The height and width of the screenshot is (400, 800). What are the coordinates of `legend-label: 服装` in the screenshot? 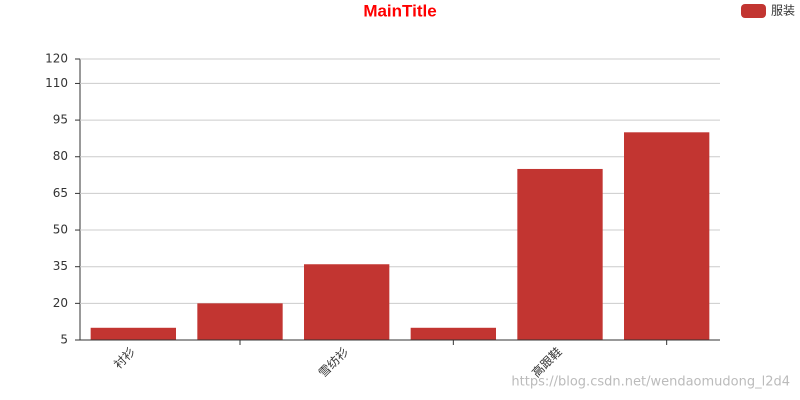 It's located at (783, 11).